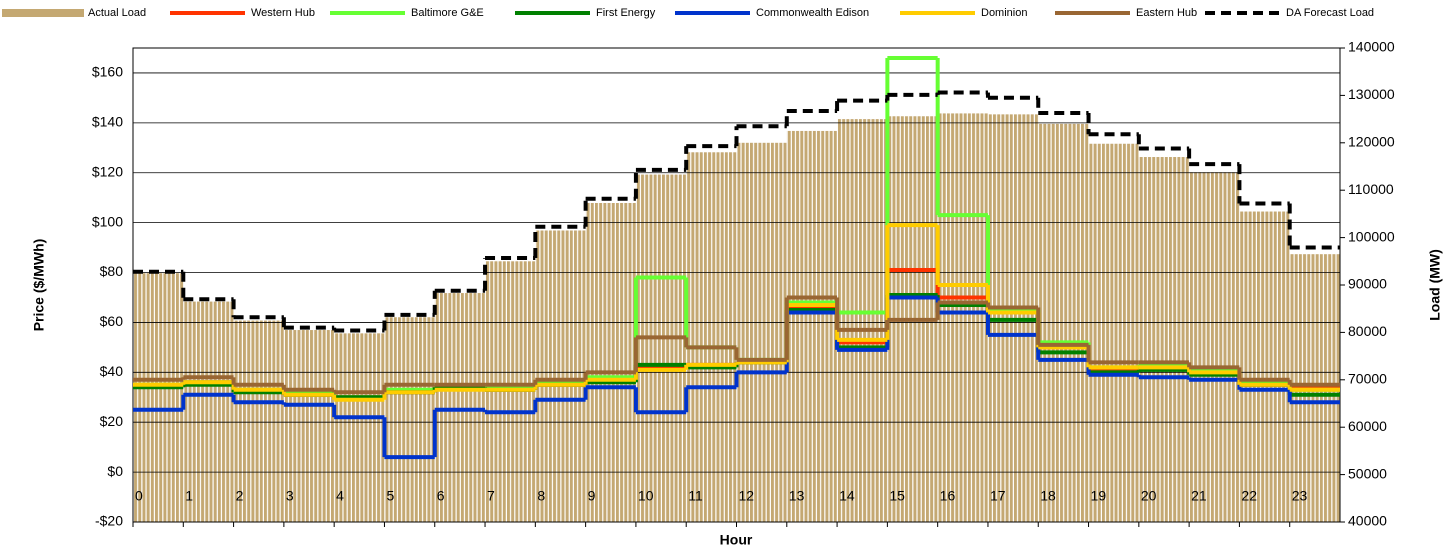  Describe the element at coordinates (1371, 94) in the screenshot. I see `y2-tick-label: 130000` at that location.